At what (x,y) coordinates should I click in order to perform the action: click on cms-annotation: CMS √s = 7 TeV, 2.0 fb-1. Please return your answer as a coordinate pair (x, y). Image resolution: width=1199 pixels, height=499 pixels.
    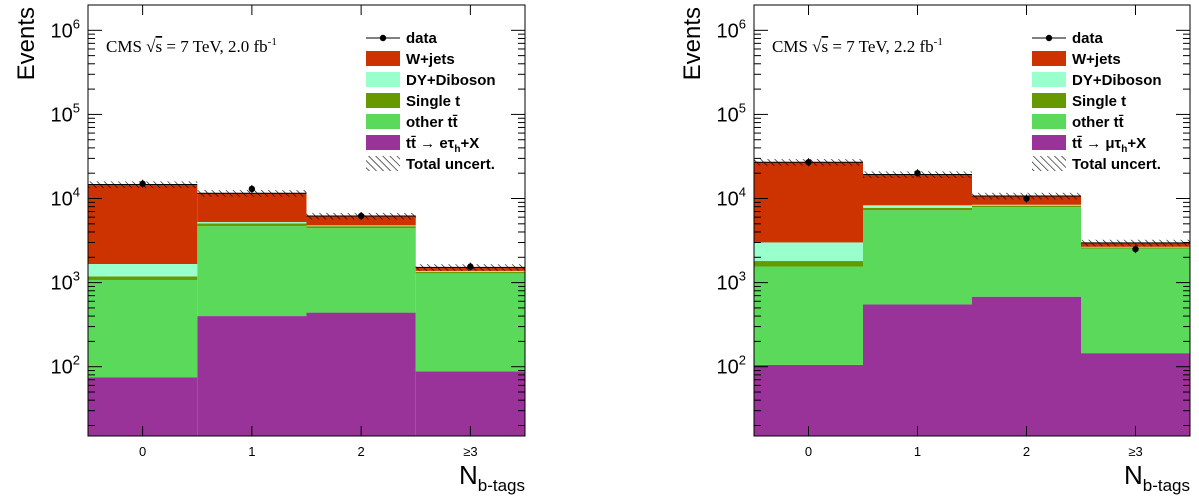
    Looking at the image, I should click on (191, 46).